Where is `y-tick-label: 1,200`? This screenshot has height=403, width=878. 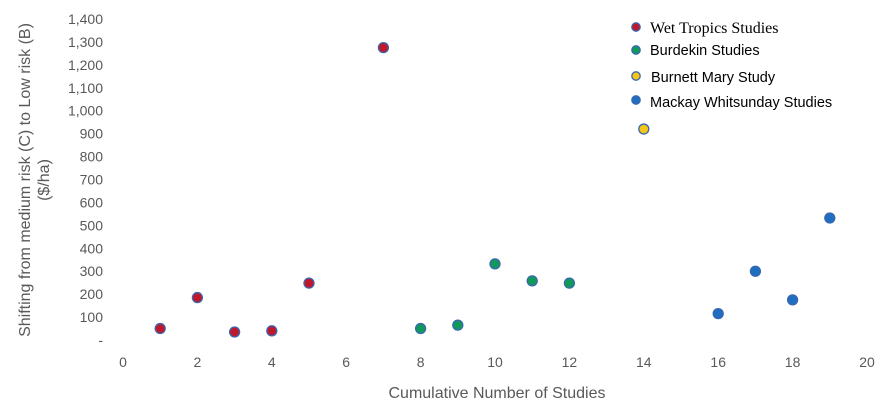 y-tick-label: 1,200 is located at coordinates (85, 65).